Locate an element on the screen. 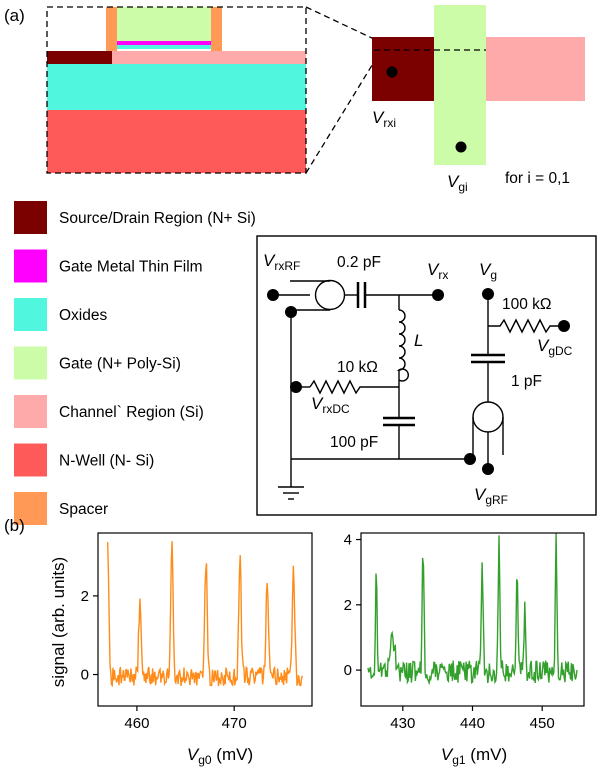  zoom-box is located at coordinates (176, 90).